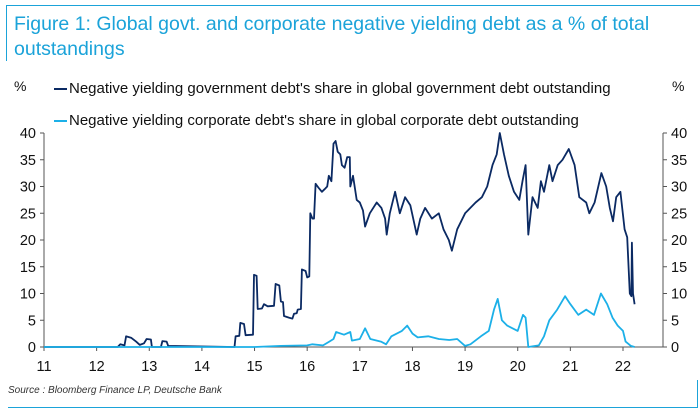 Image resolution: width=700 pixels, height=413 pixels. I want to click on y-tick-label-right: 35, so click(679, 161).